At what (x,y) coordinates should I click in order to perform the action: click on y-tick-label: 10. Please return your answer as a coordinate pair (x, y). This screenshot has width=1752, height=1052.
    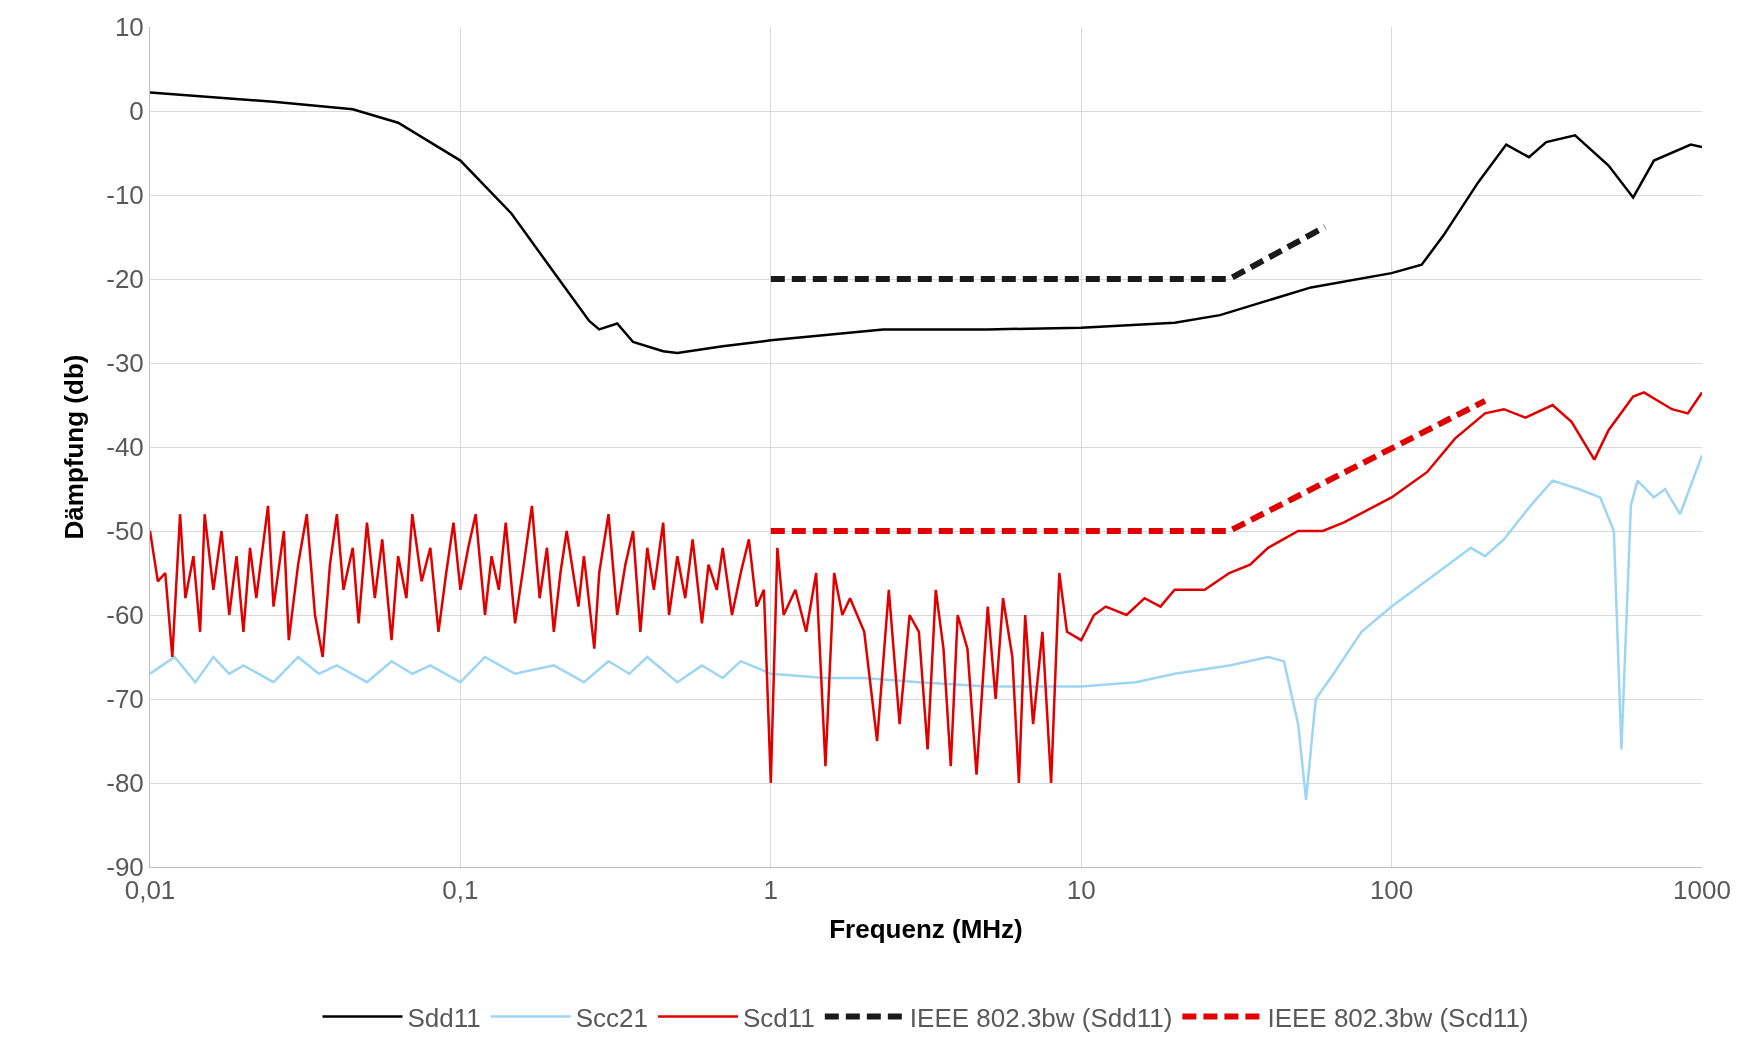
    Looking at the image, I should click on (129, 27).